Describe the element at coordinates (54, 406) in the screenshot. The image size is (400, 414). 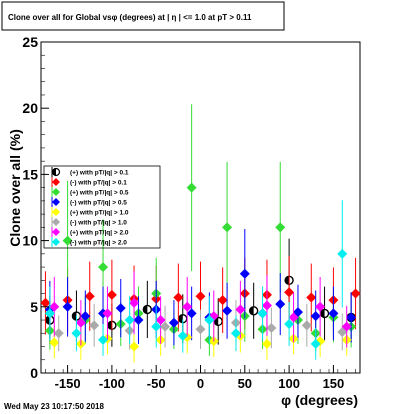
I see `timestamp: Wed May 23 10:17:50 2018` at that location.